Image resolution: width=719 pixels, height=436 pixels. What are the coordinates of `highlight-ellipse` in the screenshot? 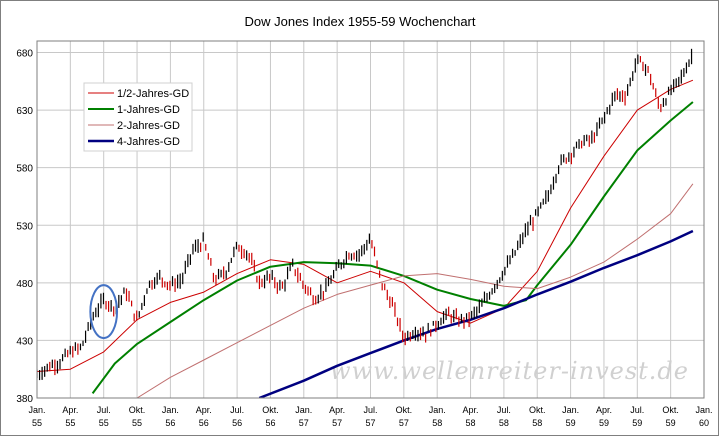 It's located at (104, 312).